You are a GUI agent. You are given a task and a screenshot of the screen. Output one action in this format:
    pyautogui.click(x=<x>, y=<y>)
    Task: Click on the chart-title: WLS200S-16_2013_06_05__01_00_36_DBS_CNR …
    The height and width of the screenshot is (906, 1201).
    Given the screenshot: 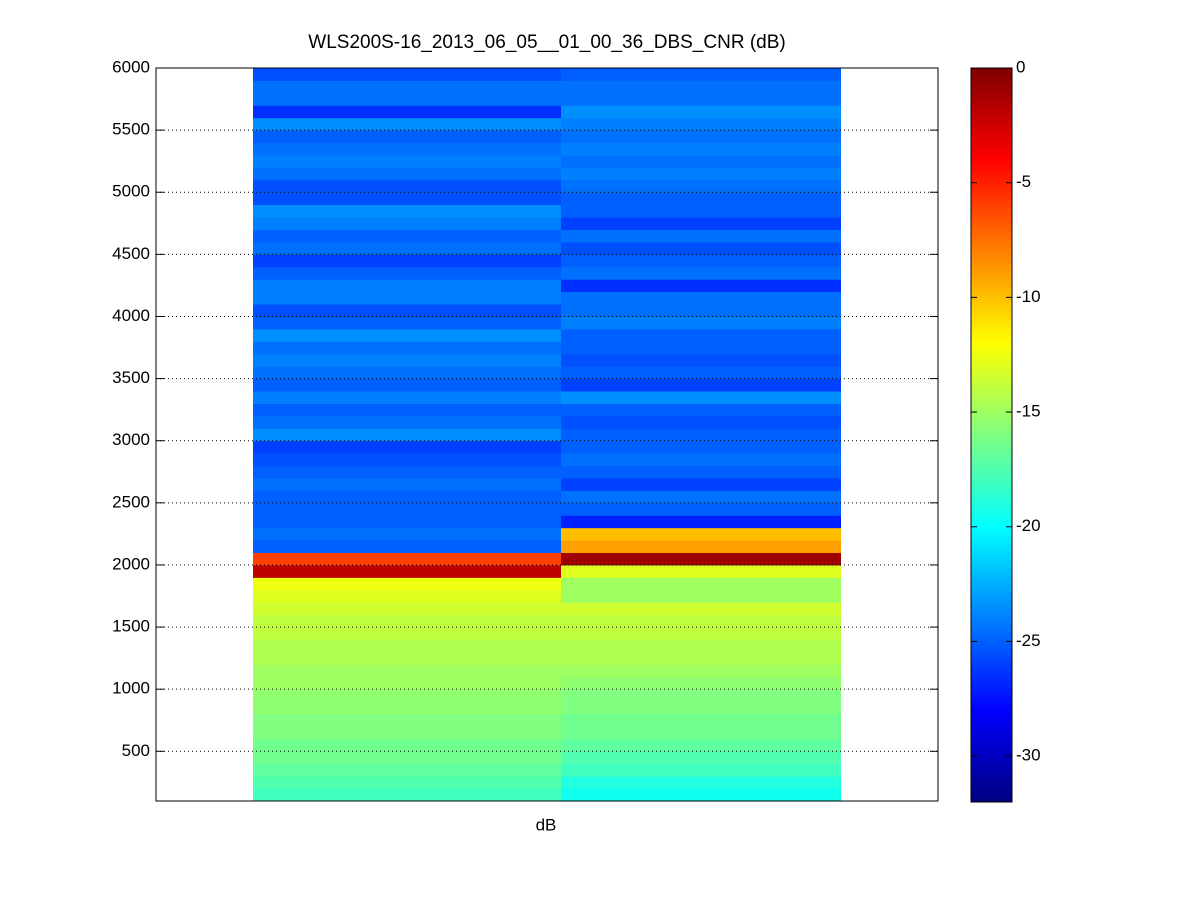 What is the action you would take?
    pyautogui.click(x=546, y=42)
    